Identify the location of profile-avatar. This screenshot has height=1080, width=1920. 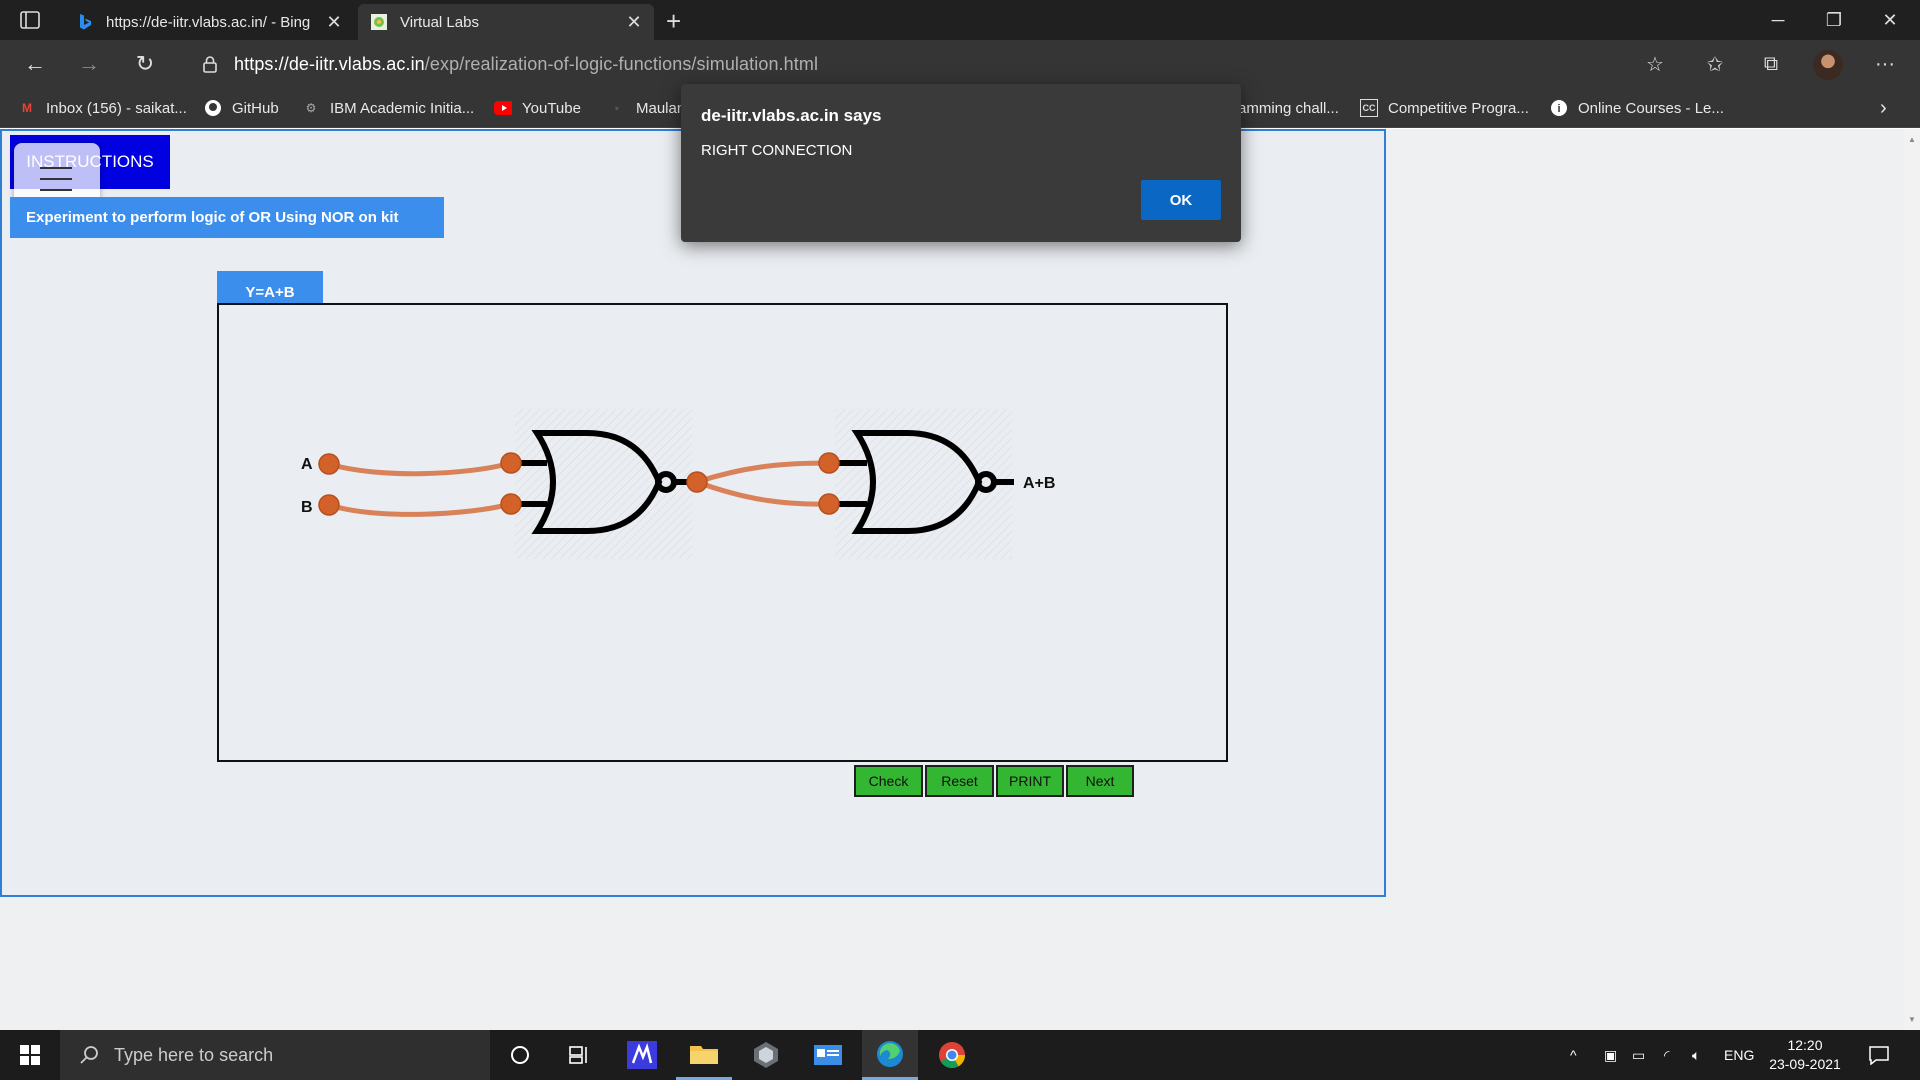
(1828, 65).